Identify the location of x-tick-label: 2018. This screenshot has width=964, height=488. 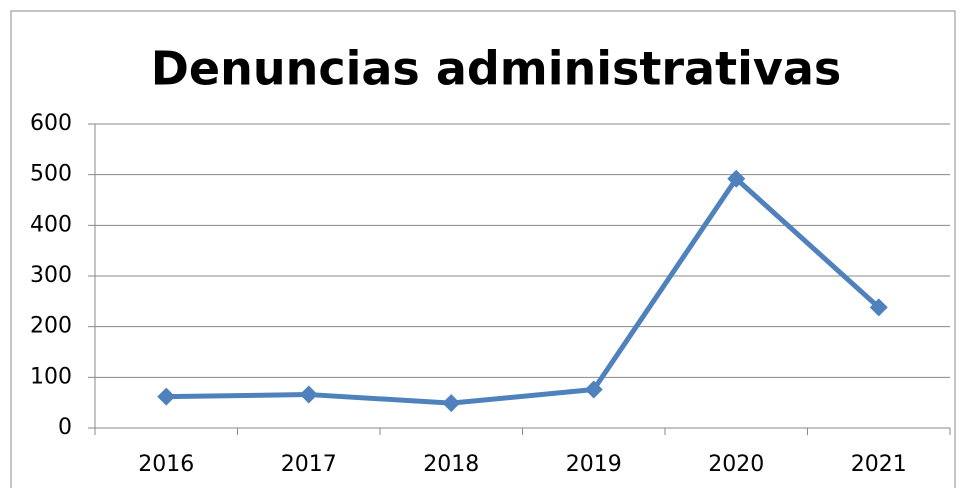
(451, 464).